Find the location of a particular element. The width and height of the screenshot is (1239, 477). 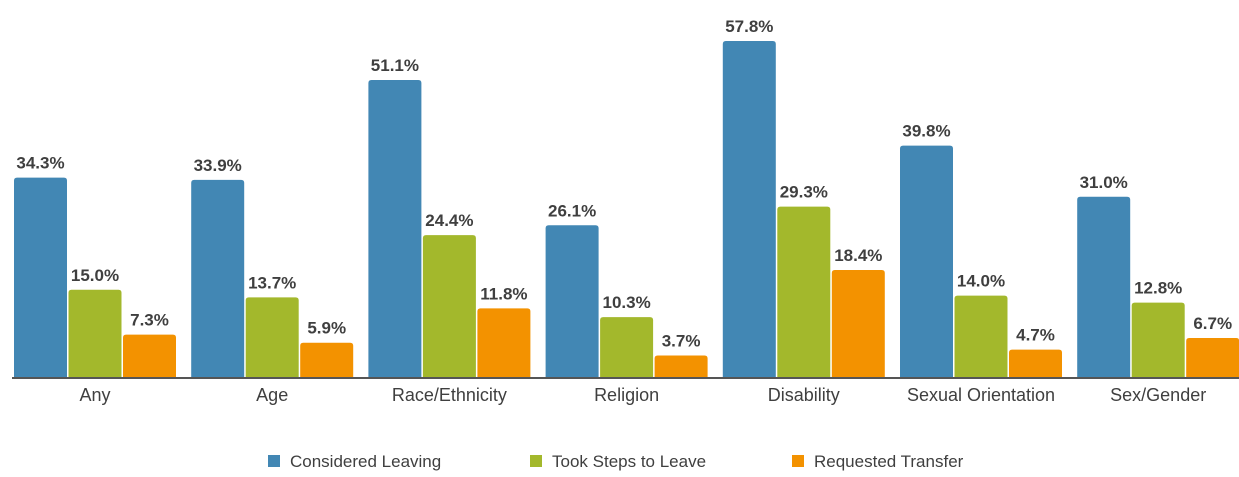

category-label-disability: Disability is located at coordinates (804, 395).